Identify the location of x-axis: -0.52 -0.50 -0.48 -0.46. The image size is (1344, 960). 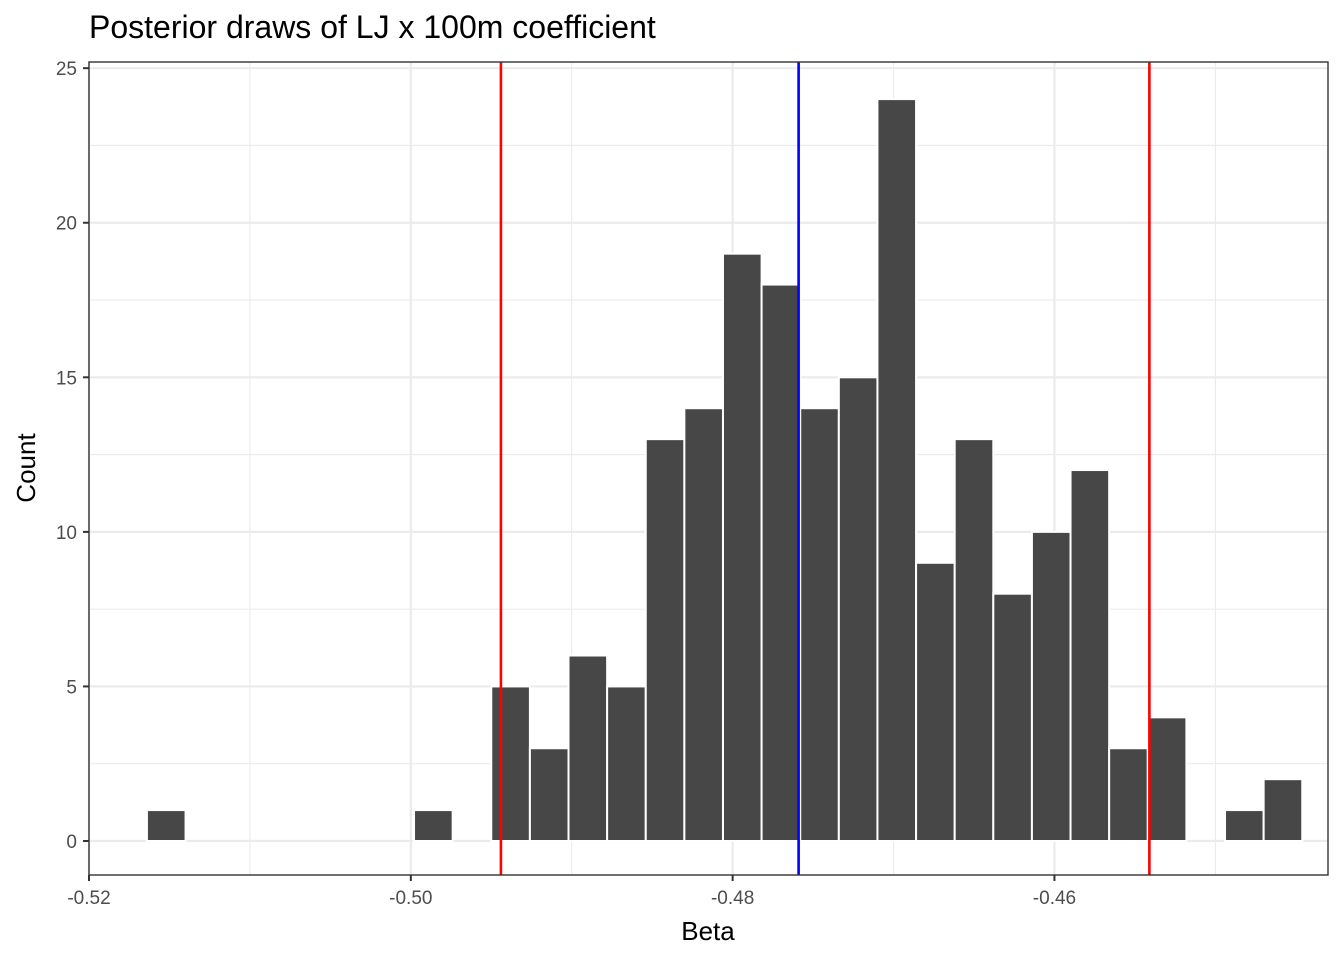
(571, 892).